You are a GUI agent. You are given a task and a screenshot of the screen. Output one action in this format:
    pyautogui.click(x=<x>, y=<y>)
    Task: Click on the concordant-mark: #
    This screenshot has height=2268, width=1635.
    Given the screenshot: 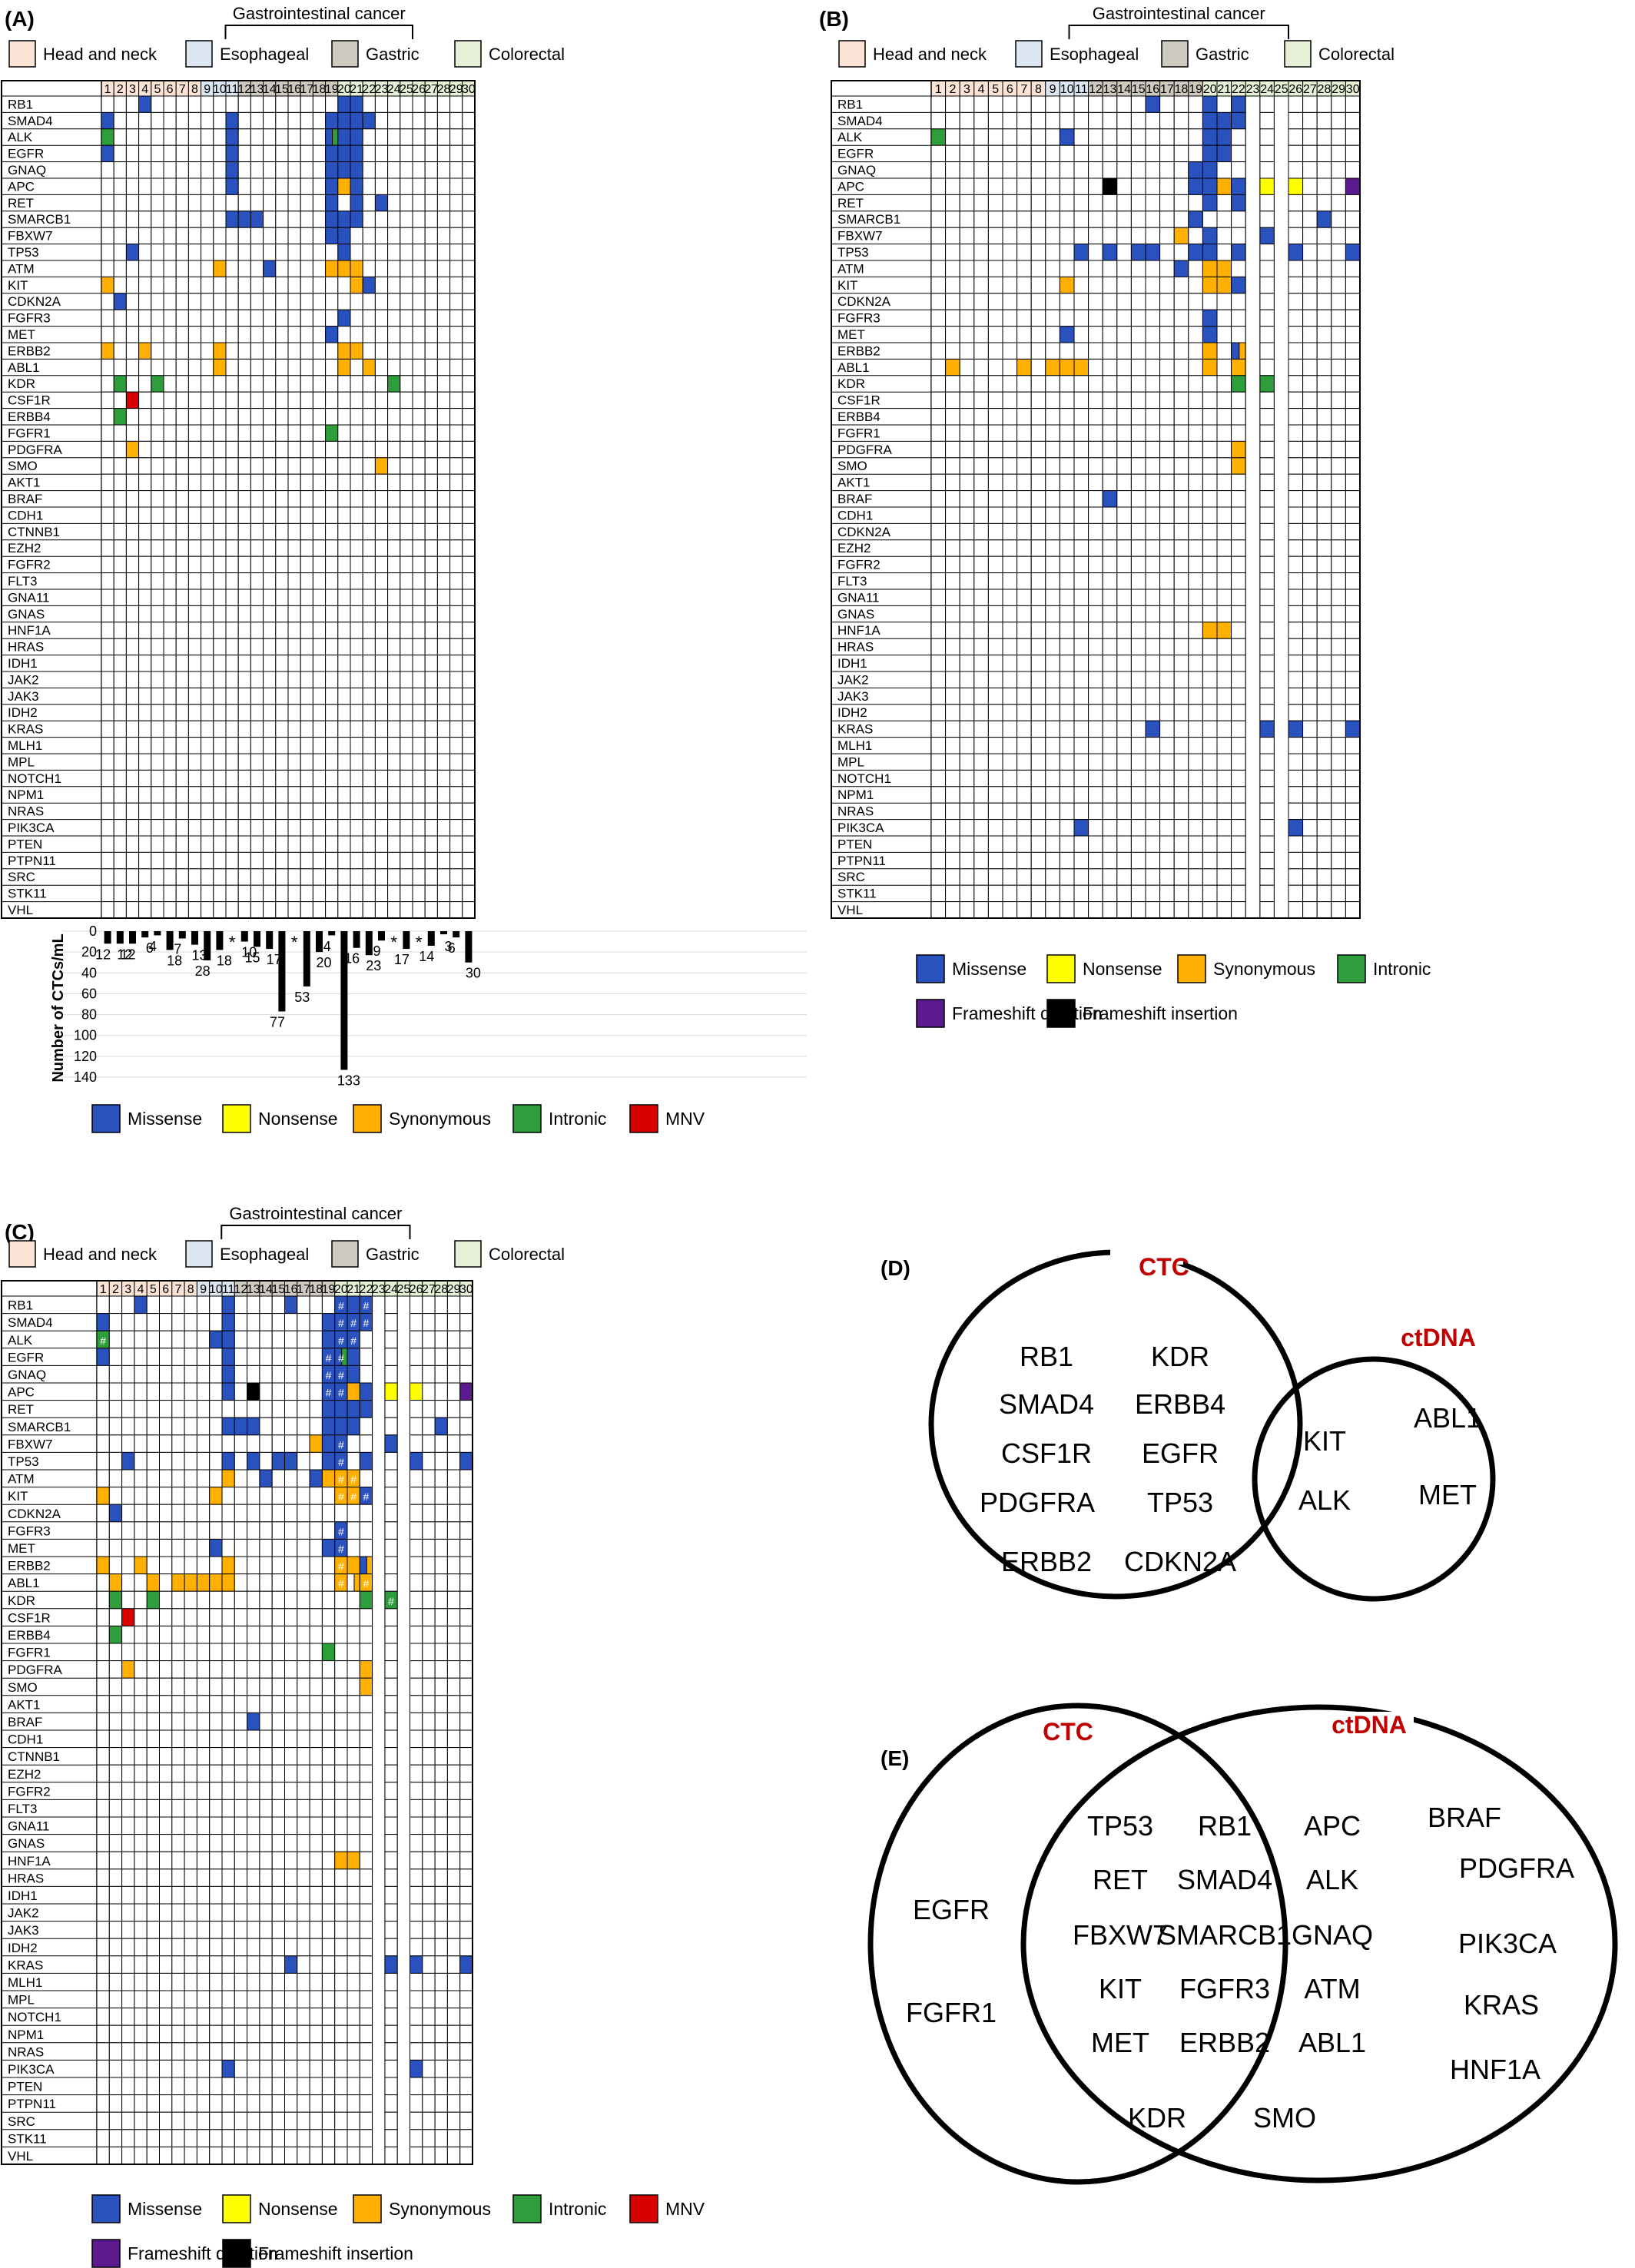 What is the action you would take?
    pyautogui.click(x=353, y=1480)
    